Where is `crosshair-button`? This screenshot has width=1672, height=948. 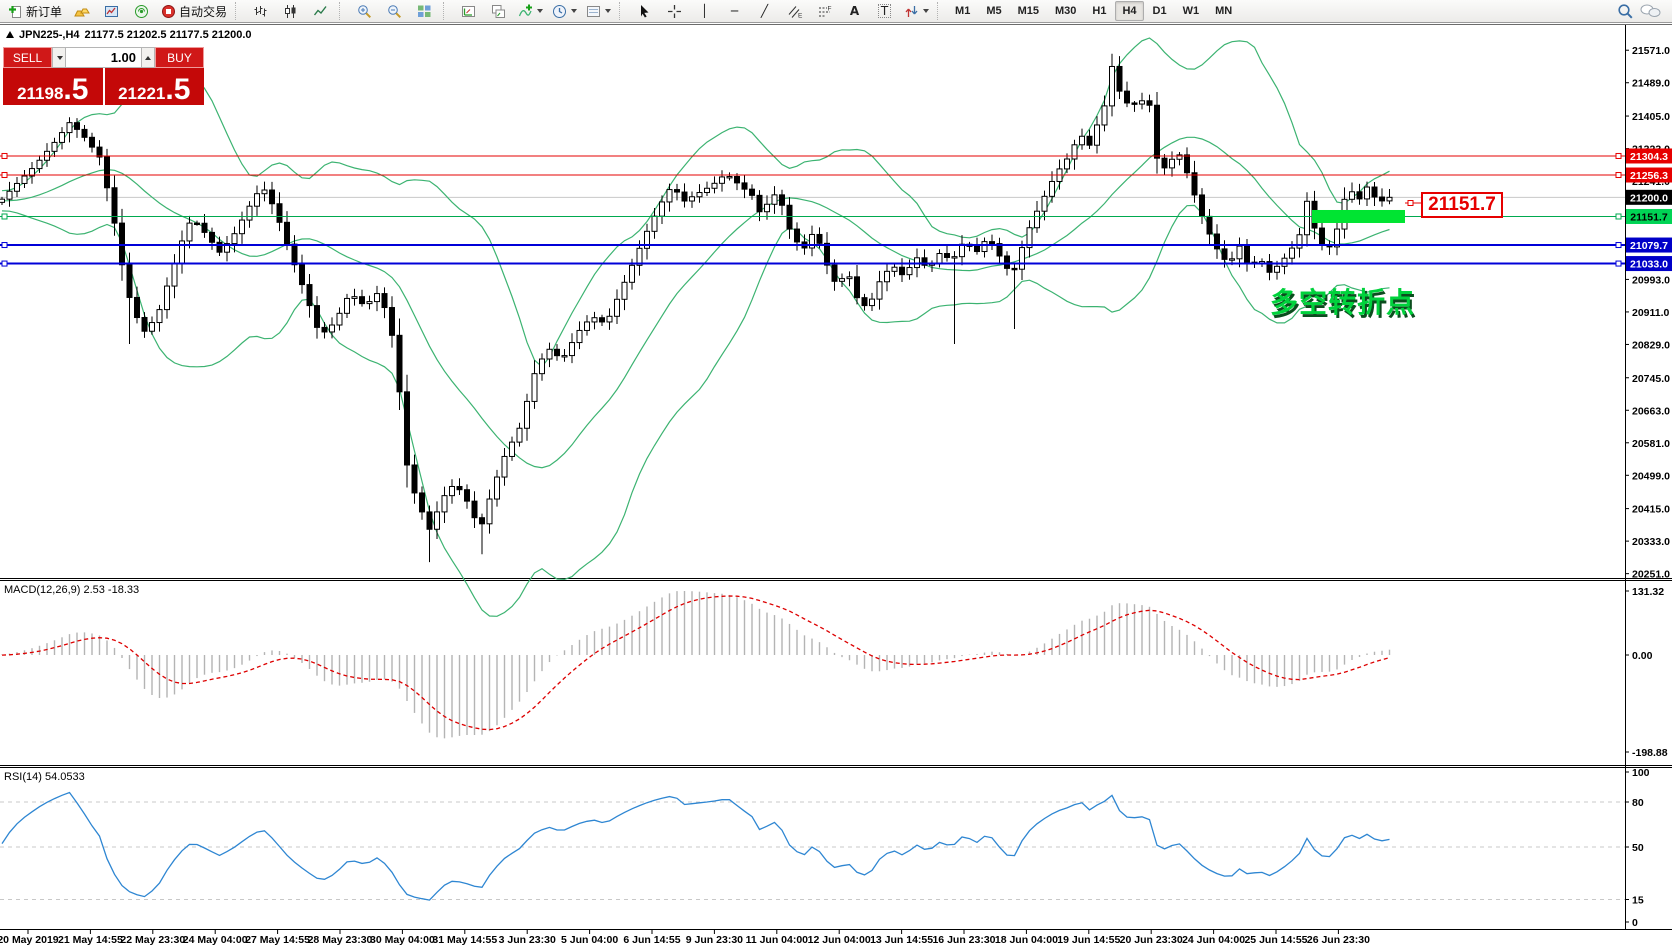
crosshair-button is located at coordinates (674, 11).